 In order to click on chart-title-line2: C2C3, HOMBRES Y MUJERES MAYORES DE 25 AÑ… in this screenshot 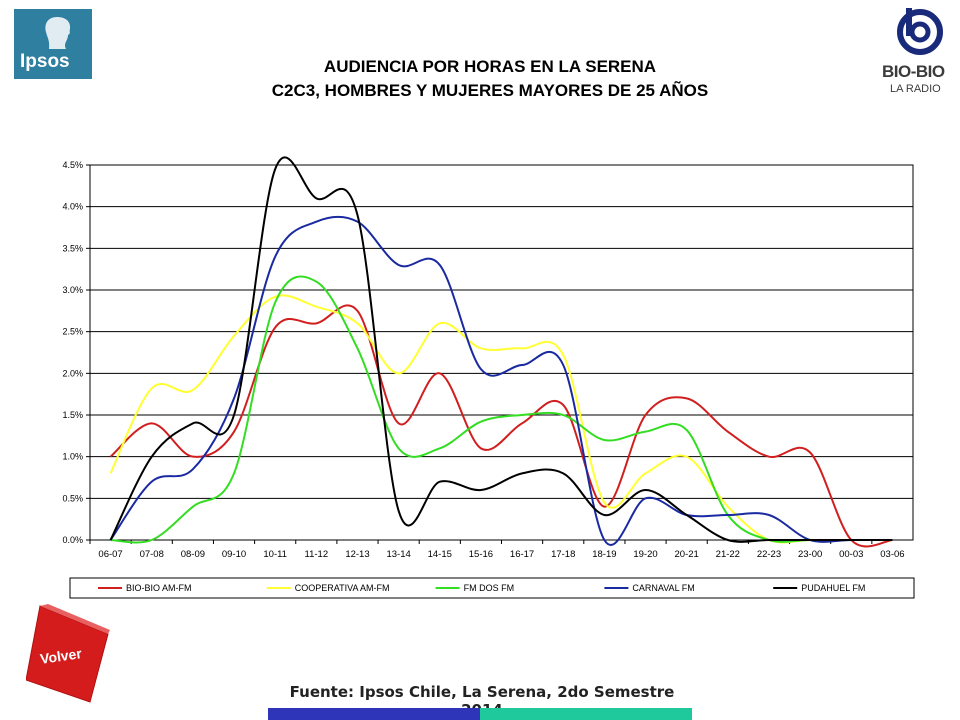, I will do `click(490, 90)`.